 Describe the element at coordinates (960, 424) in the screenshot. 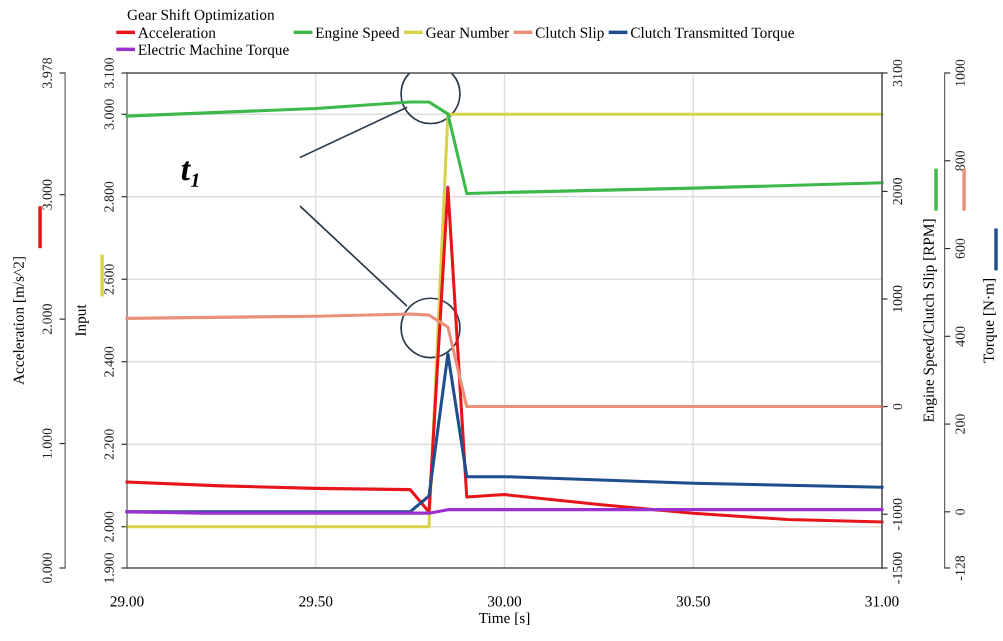

I see `y-tick-label: 200` at that location.